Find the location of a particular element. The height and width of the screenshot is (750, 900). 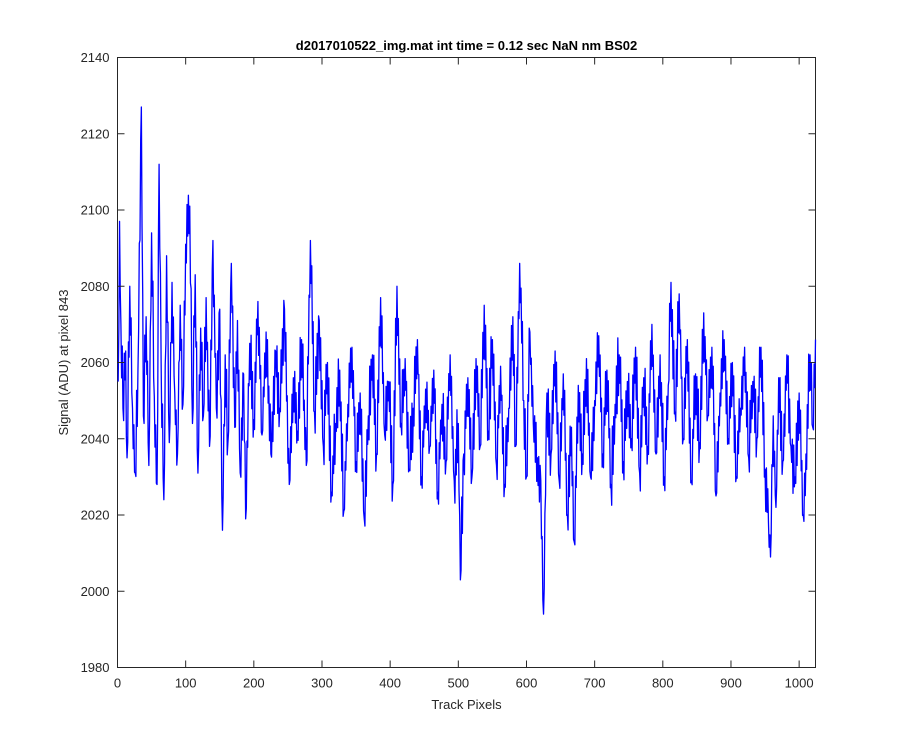

y-tick-label: 2080 is located at coordinates (95, 286).